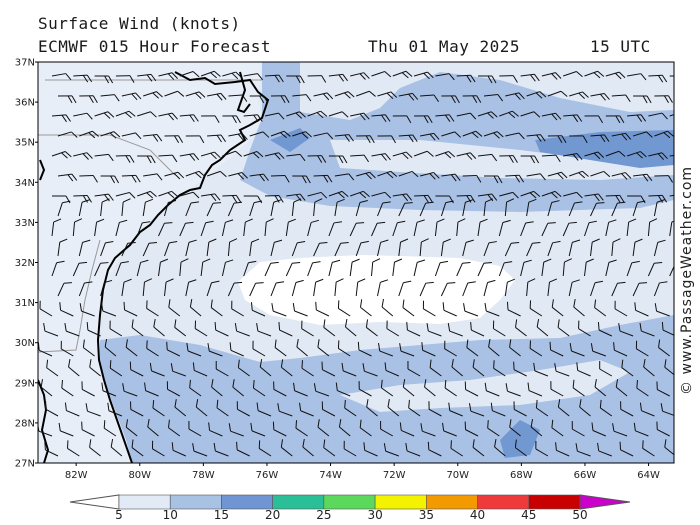 The width and height of the screenshot is (700, 525). Describe the element at coordinates (444, 46) in the screenshot. I see `forecast-date: Thu 01 May 2025` at that location.